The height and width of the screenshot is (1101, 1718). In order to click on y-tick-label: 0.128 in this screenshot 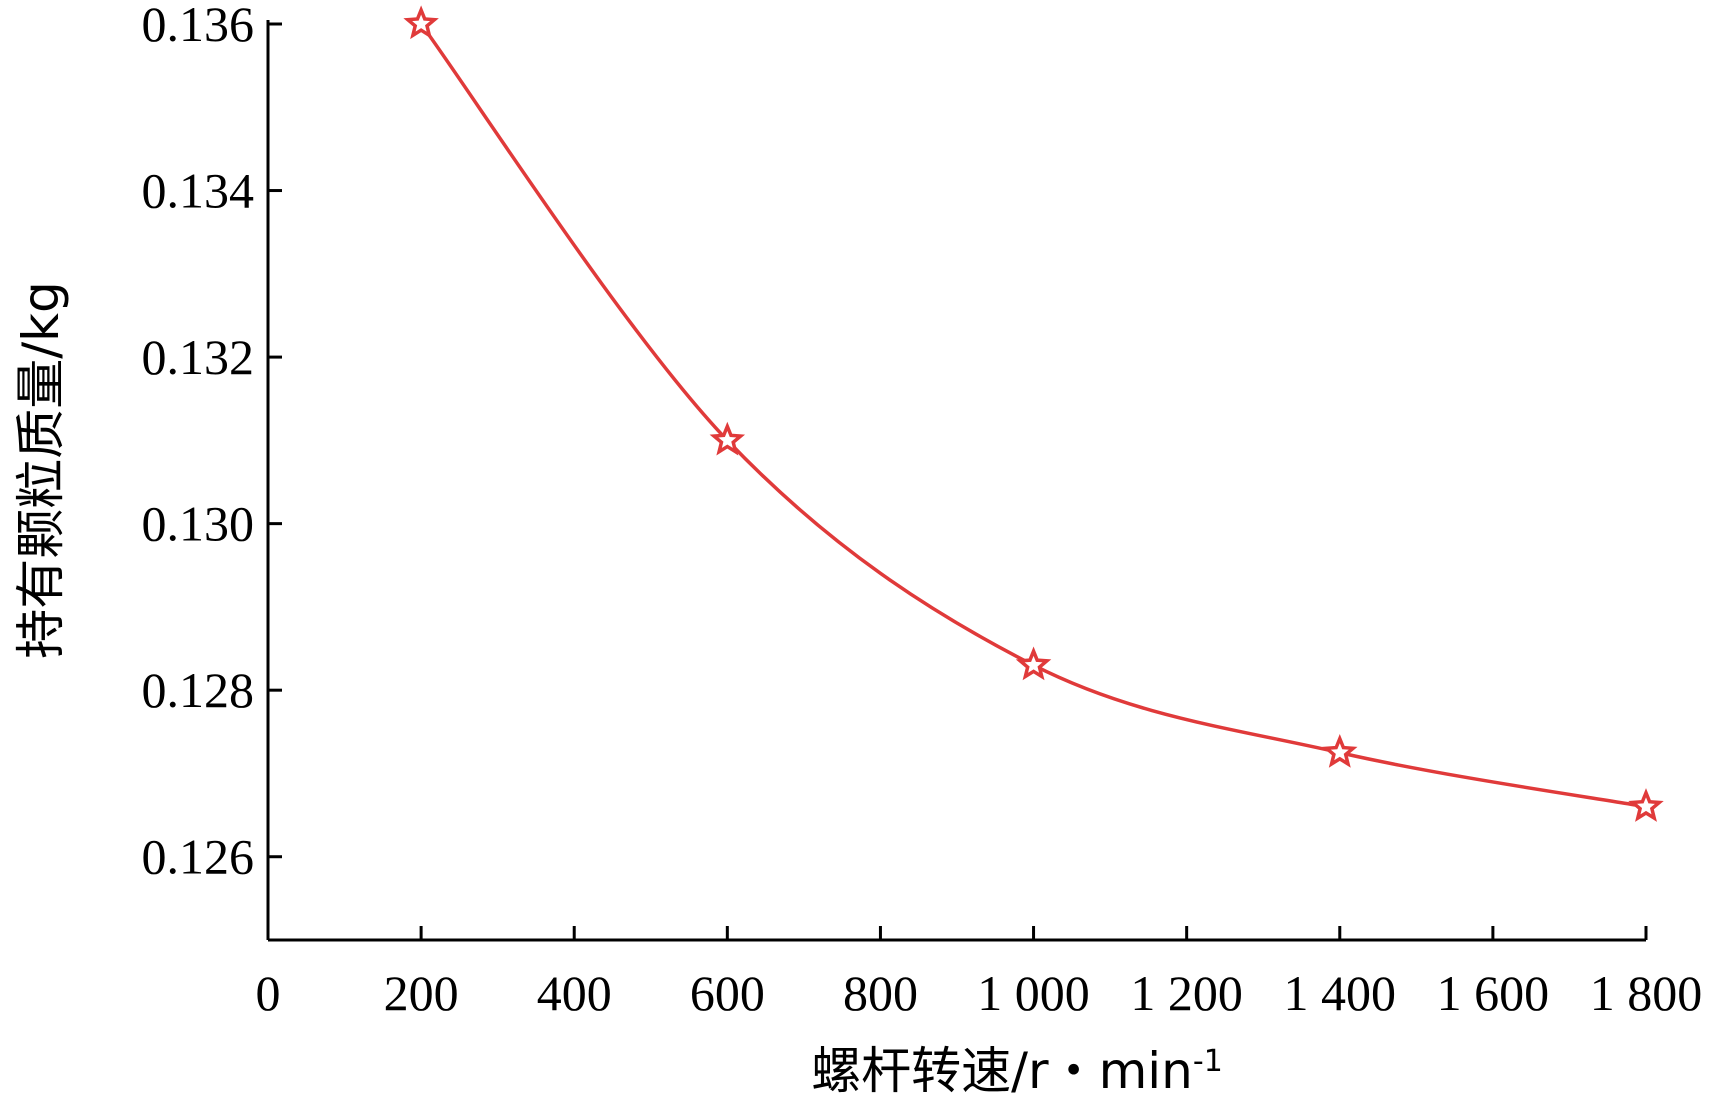, I will do `click(198, 690)`.